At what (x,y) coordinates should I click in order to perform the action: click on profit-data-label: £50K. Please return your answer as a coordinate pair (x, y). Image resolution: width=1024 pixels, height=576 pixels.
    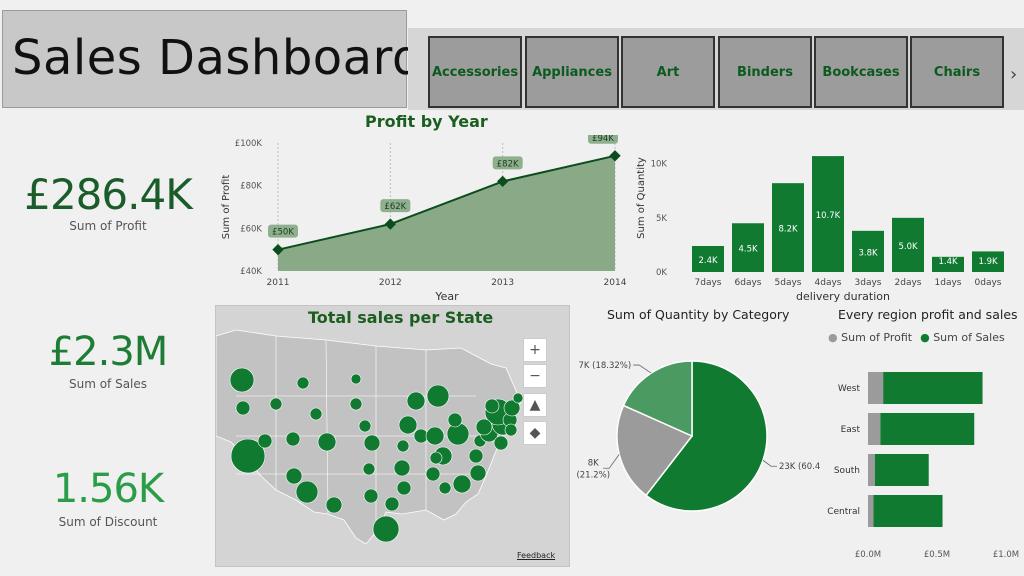
    Looking at the image, I should click on (283, 233).